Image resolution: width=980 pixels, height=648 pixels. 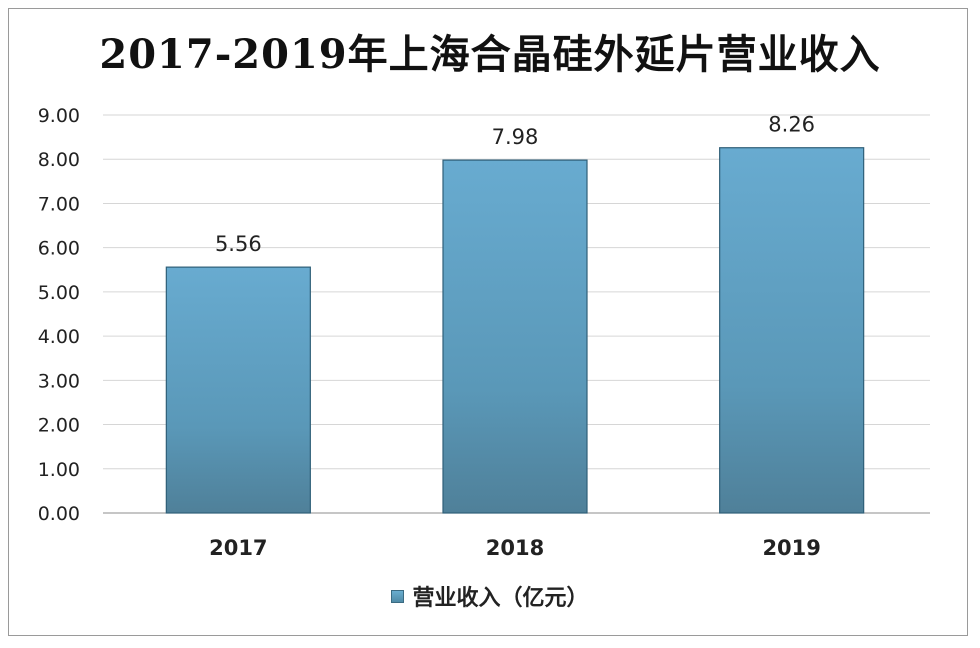 What do you see at coordinates (515, 548) in the screenshot?
I see `x-tick-label-2018: 2018` at bounding box center [515, 548].